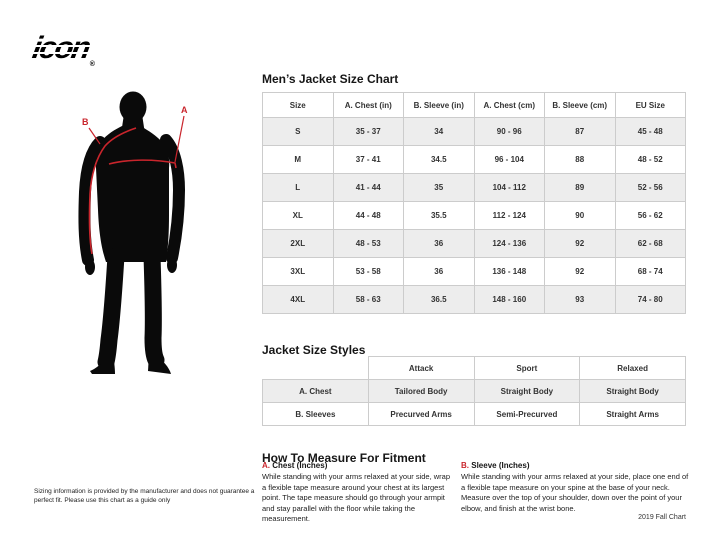  Describe the element at coordinates (650, 299) in the screenshot. I see `value-cell: 74 - 80` at that location.